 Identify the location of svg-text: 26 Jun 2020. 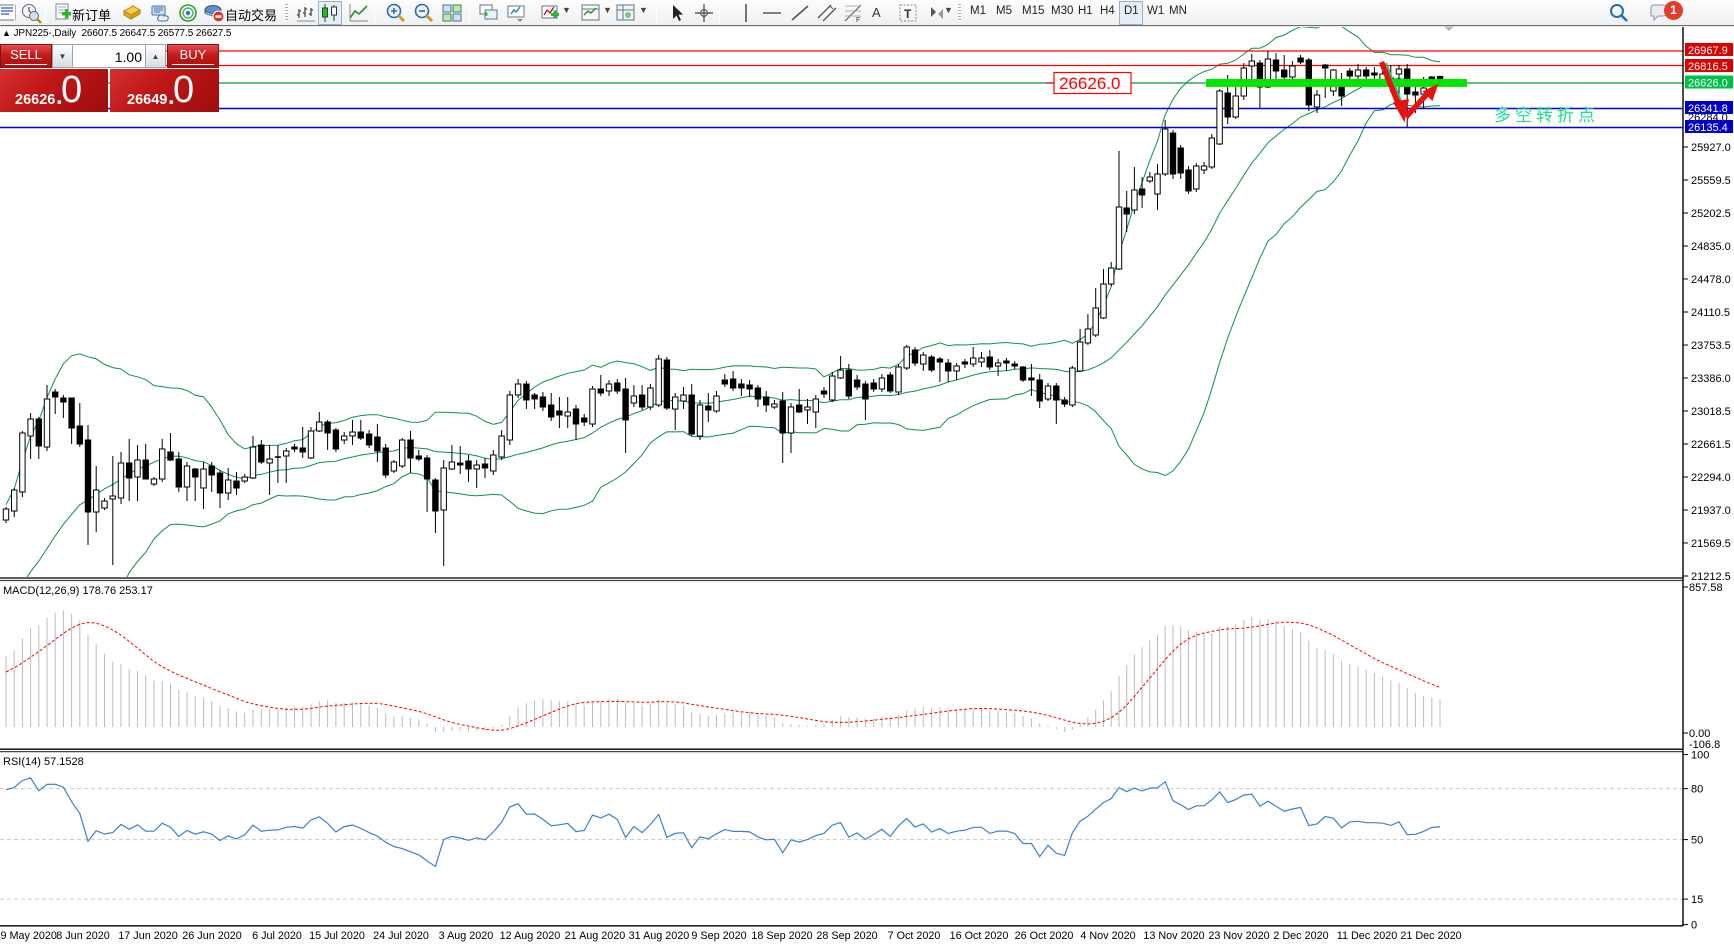
(211, 936).